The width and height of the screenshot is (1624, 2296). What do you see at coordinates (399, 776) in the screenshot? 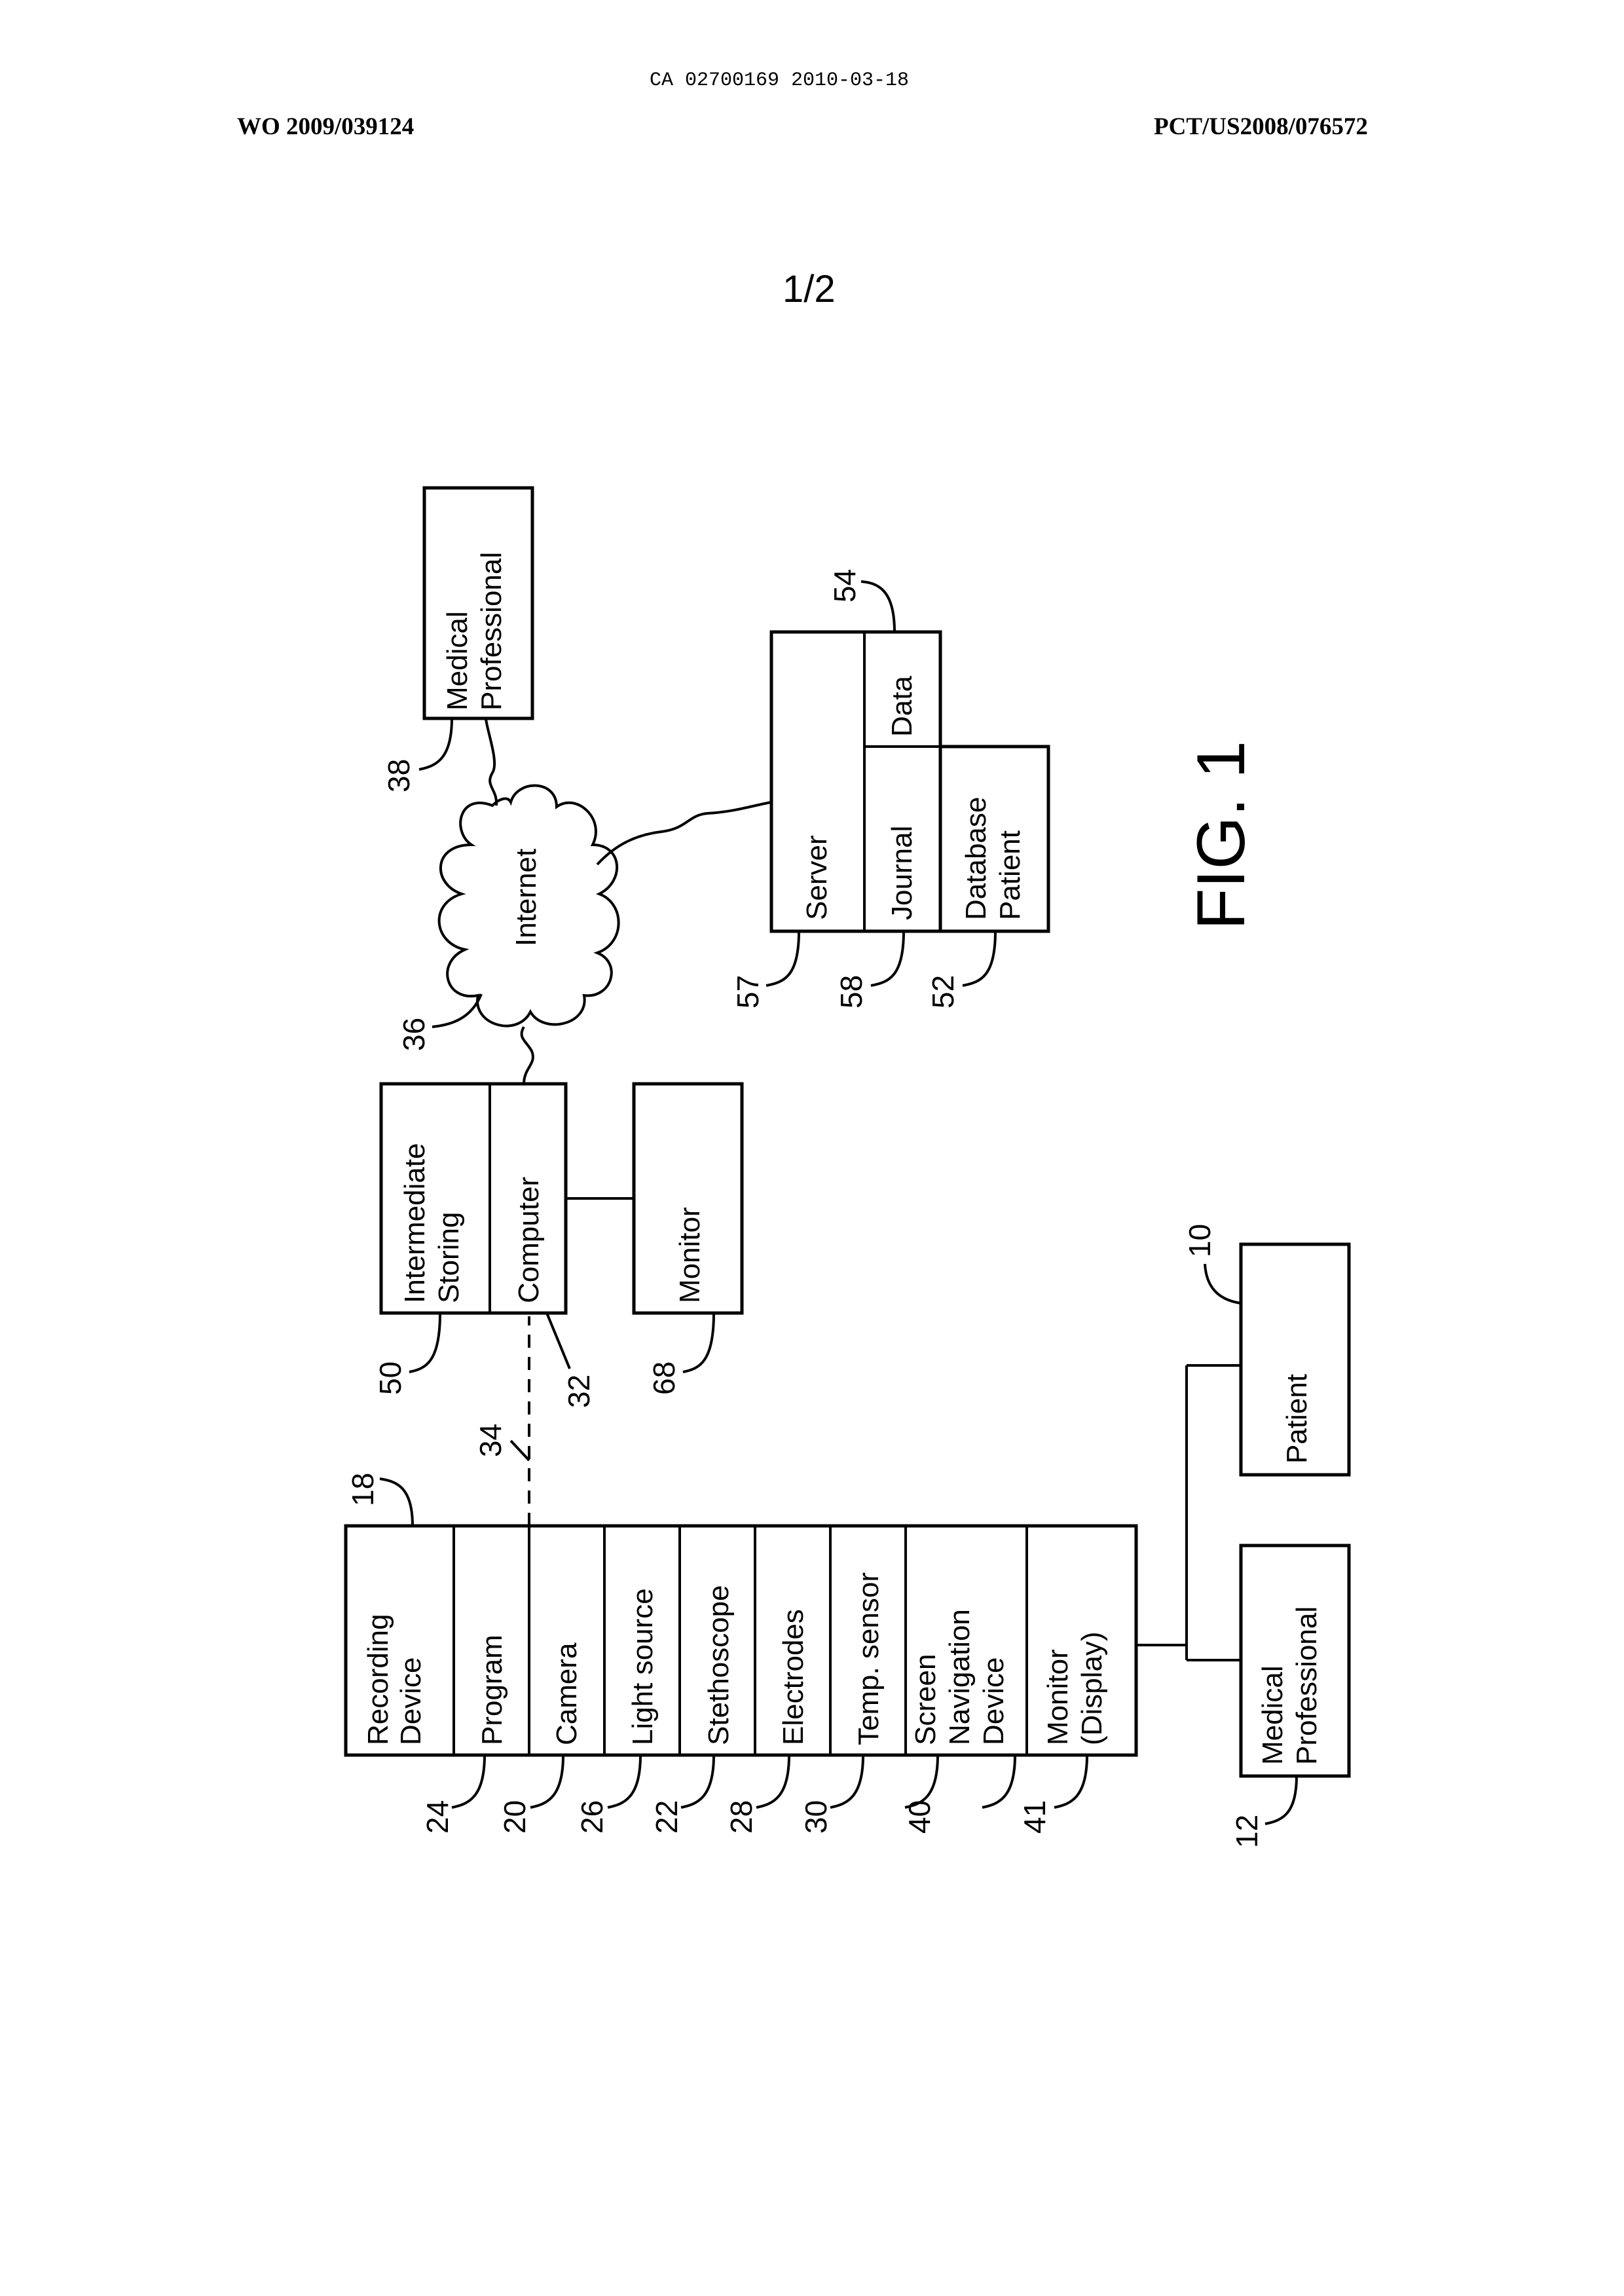
I see `ref-38: 38` at bounding box center [399, 776].